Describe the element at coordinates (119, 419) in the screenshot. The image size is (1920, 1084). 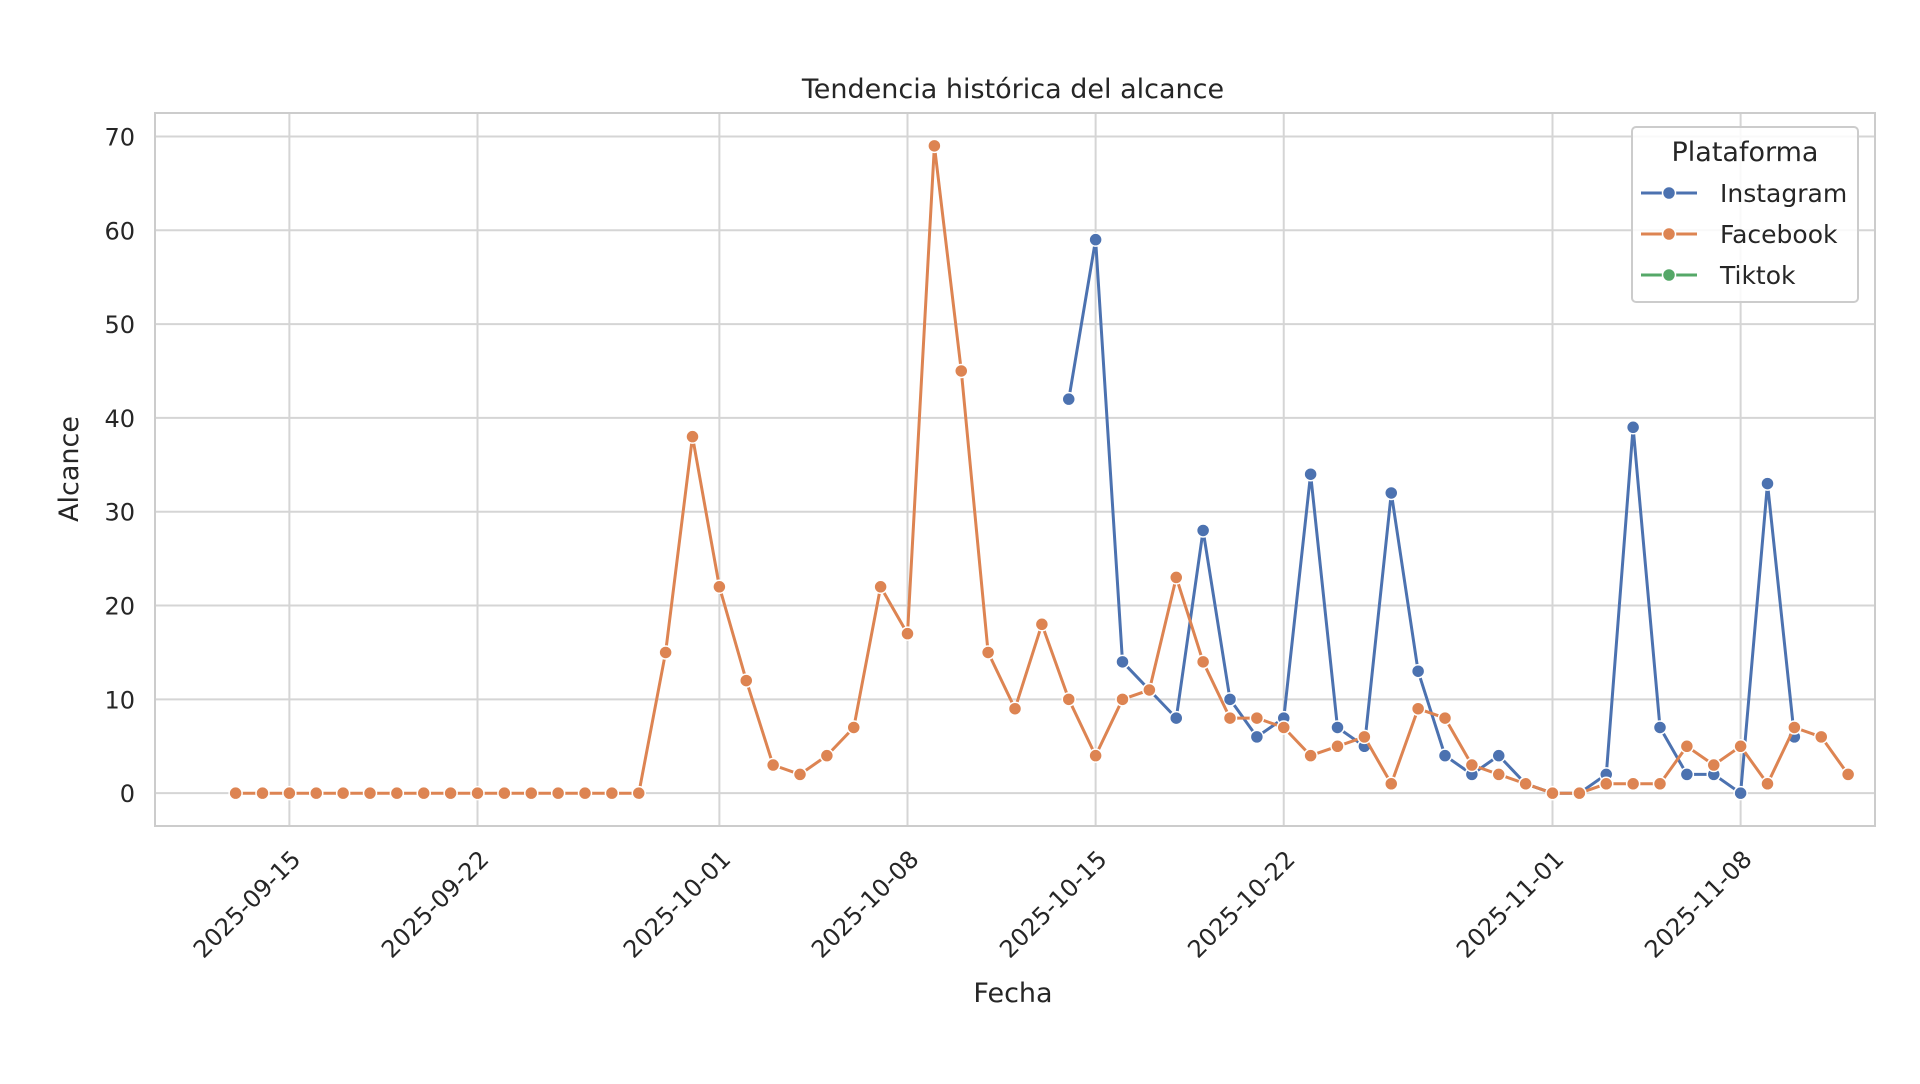
I see `y-tick-label: 40` at that location.